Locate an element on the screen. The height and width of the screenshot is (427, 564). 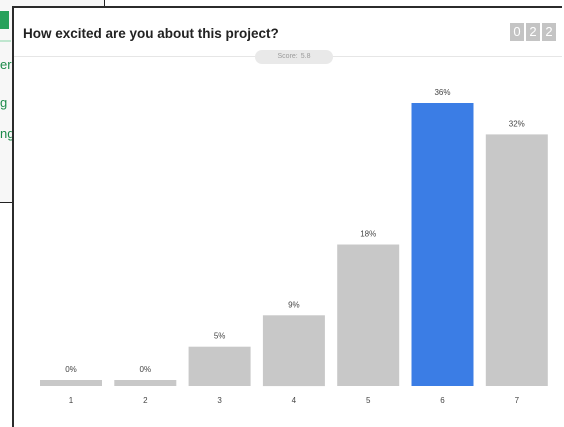
bar-value-label-7: 32% is located at coordinates (517, 123).